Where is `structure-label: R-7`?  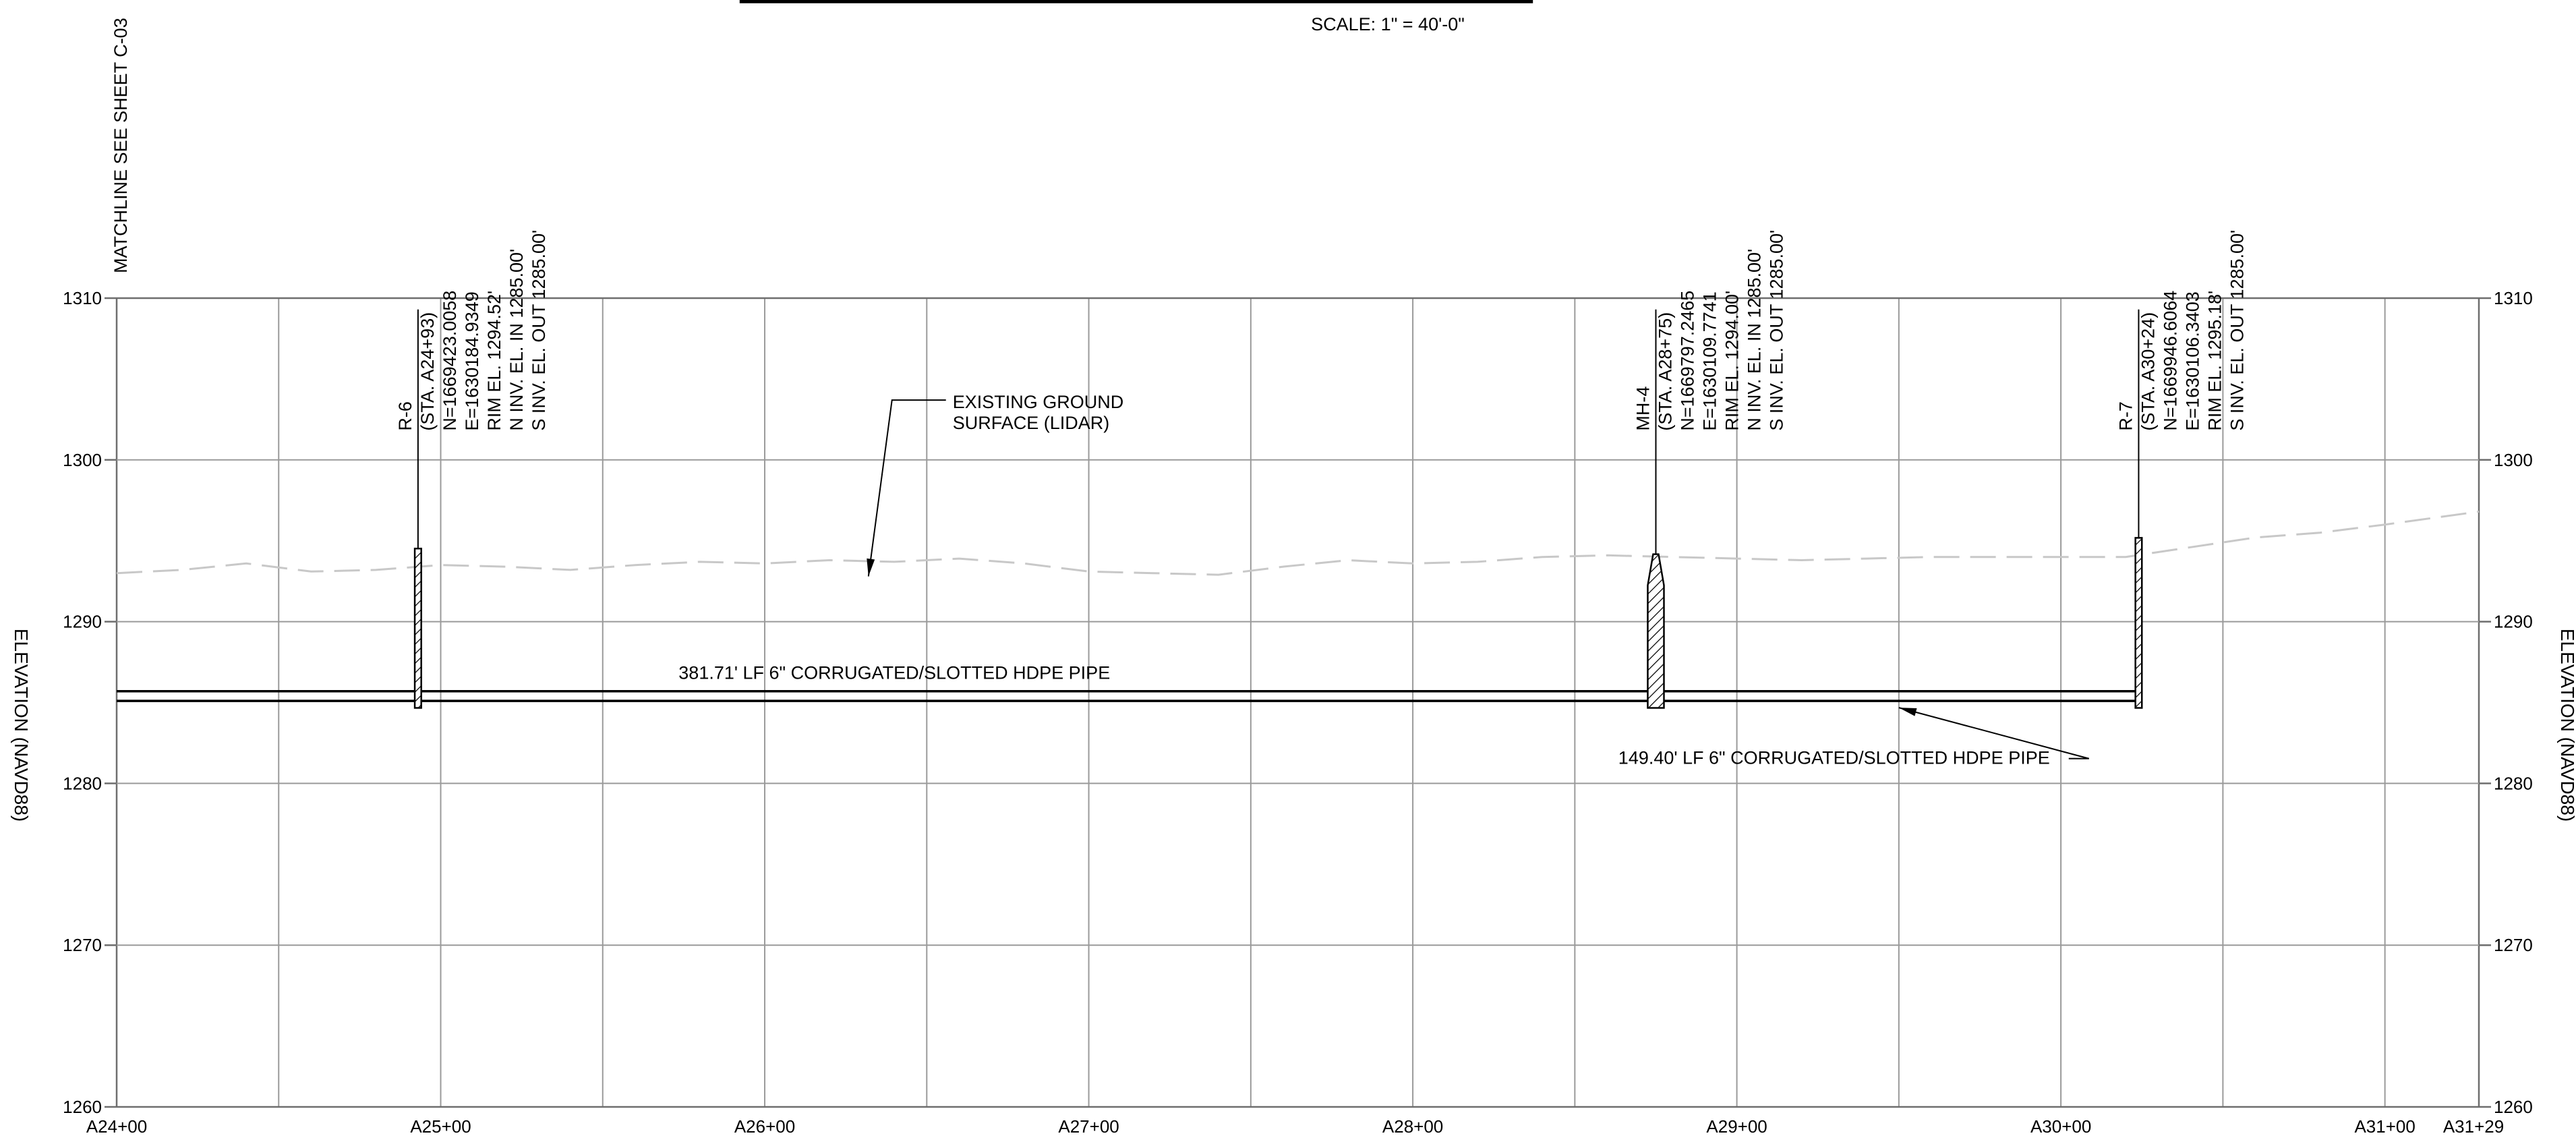
structure-label: R-7 is located at coordinates (2125, 416).